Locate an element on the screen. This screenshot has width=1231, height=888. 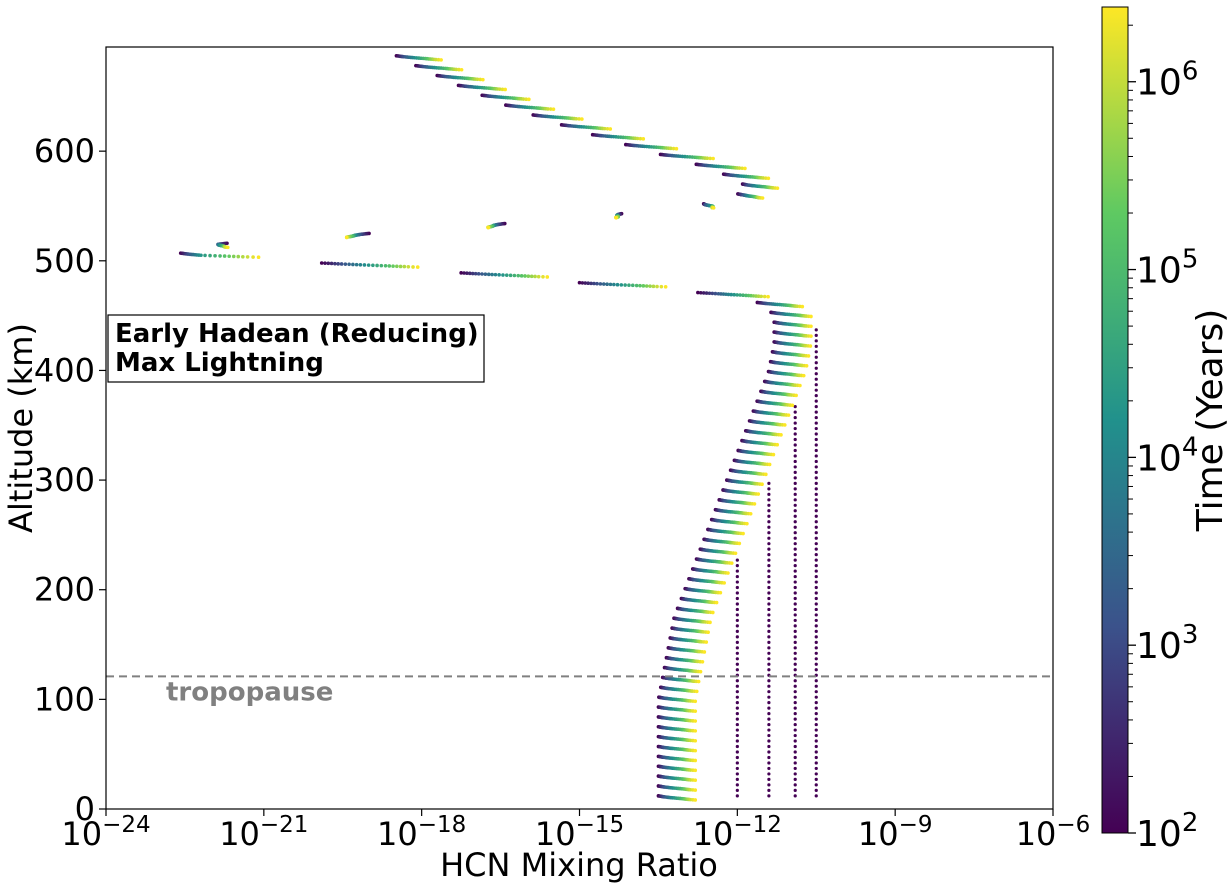
y-tick-label: 0 is located at coordinates (85, 809).